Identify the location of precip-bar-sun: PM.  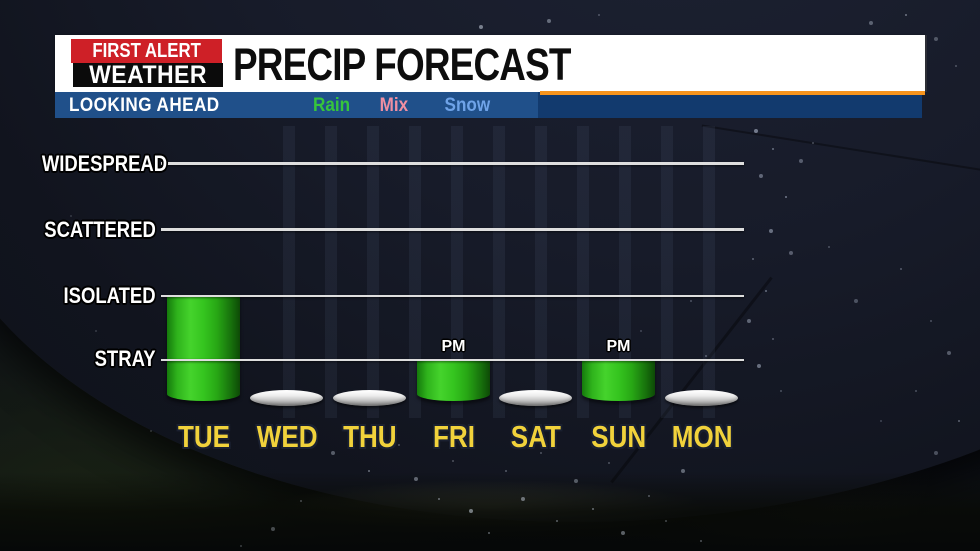
(618, 265).